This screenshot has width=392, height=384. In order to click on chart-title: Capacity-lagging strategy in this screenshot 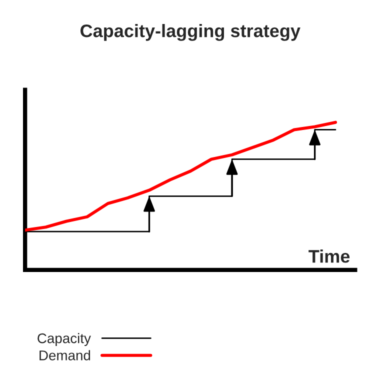, I will do `click(190, 32)`.